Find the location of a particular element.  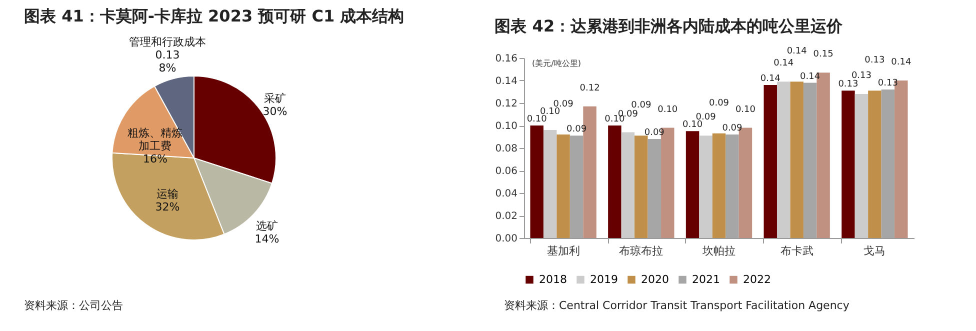

x-tick-label: 坎帕拉 is located at coordinates (719, 251).